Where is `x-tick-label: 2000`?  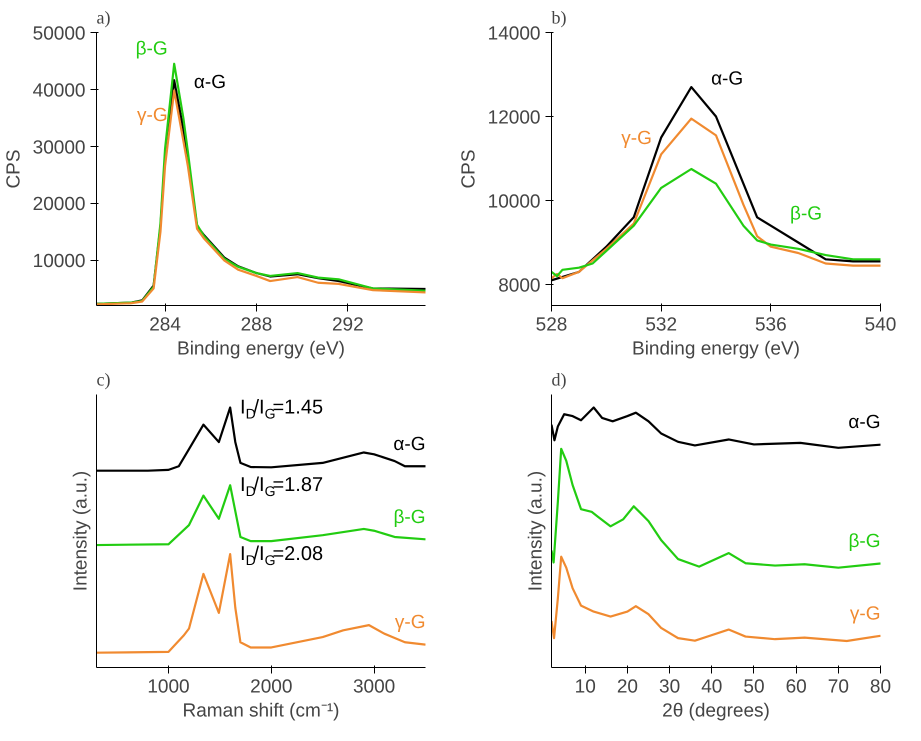 x-tick-label: 2000 is located at coordinates (271, 687).